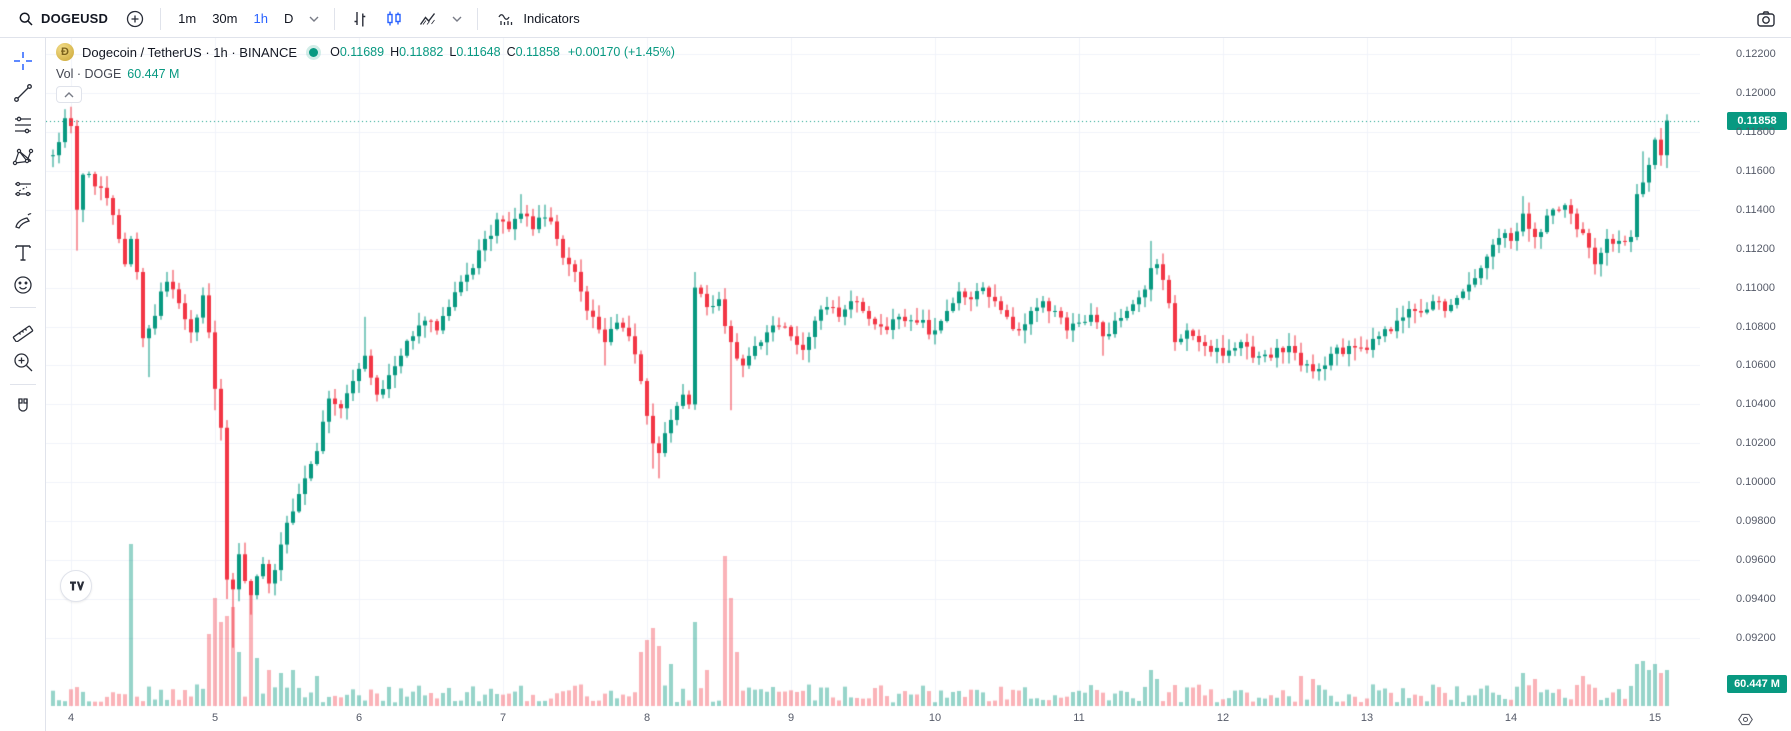  I want to click on price-axis-label: 0.11600, so click(1755, 170).